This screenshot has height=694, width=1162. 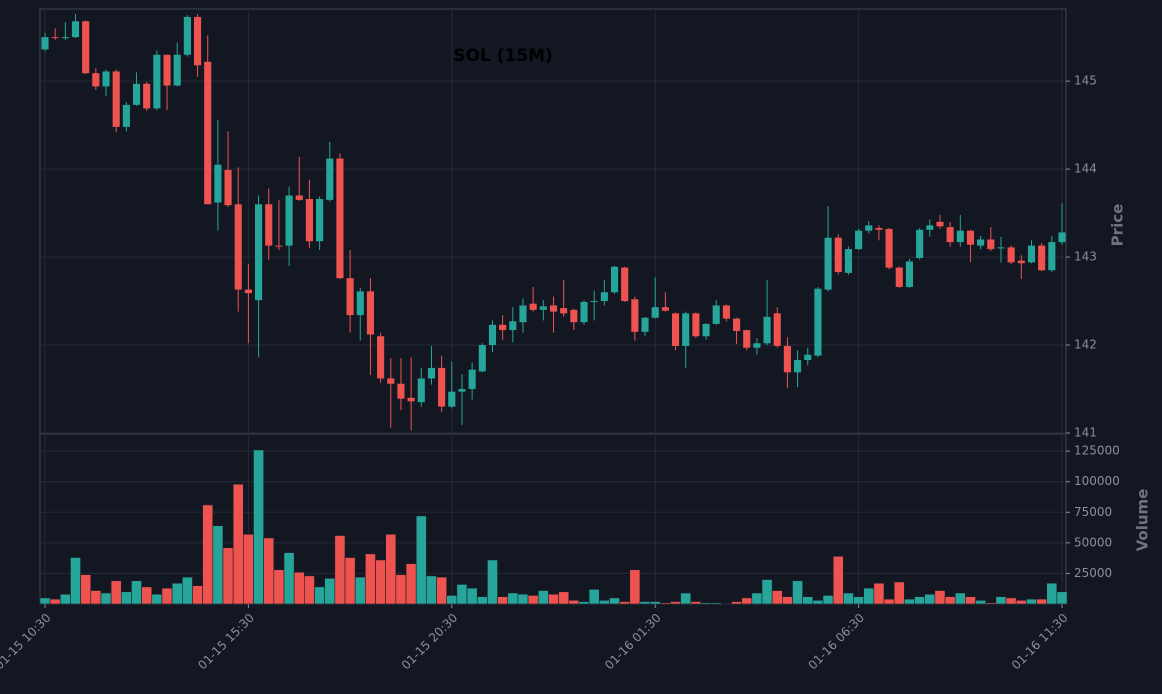 What do you see at coordinates (1093, 512) in the screenshot?
I see `volume-tick-label: 75000` at bounding box center [1093, 512].